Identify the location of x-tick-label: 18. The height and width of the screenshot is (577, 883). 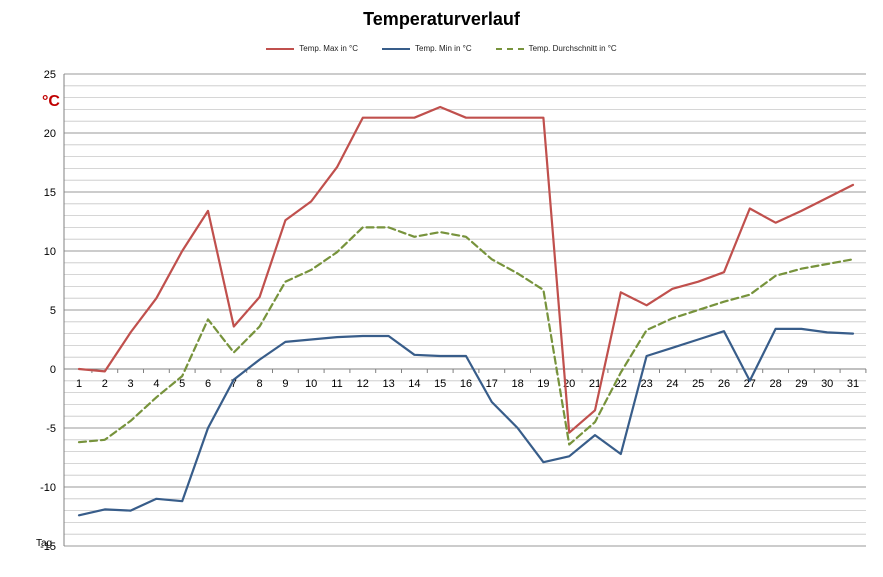
(517, 384).